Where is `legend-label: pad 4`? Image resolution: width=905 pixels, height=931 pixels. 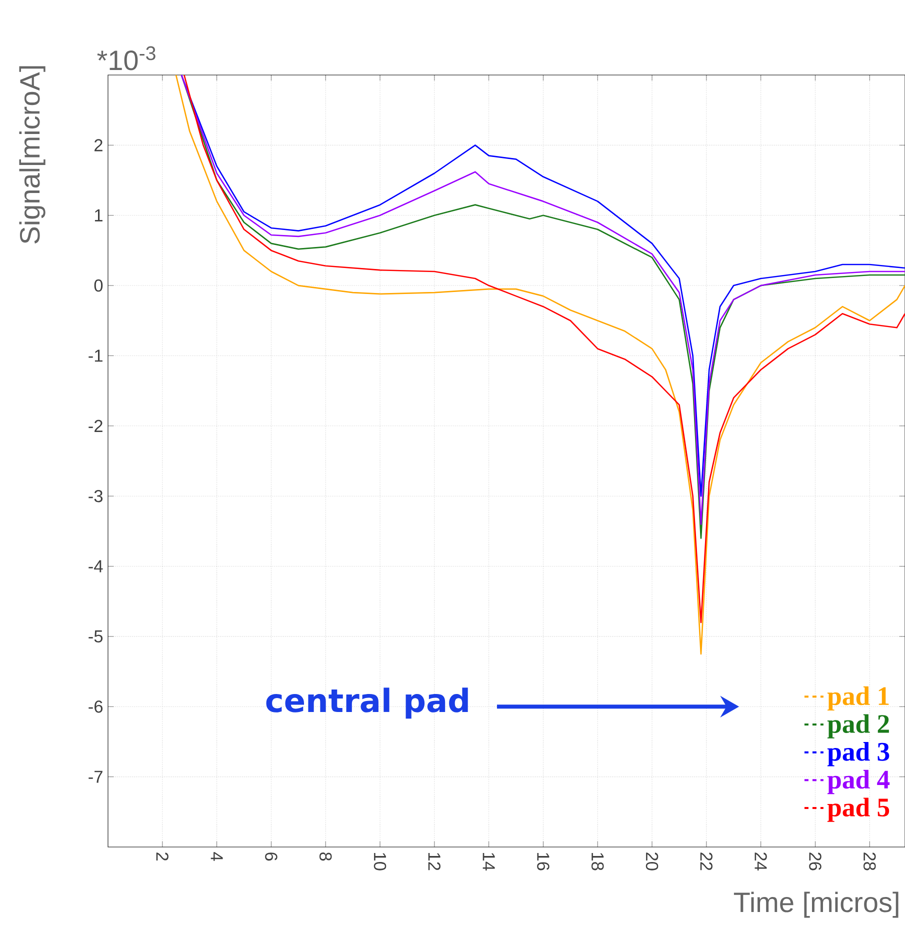
legend-label: pad 4 is located at coordinates (858, 782).